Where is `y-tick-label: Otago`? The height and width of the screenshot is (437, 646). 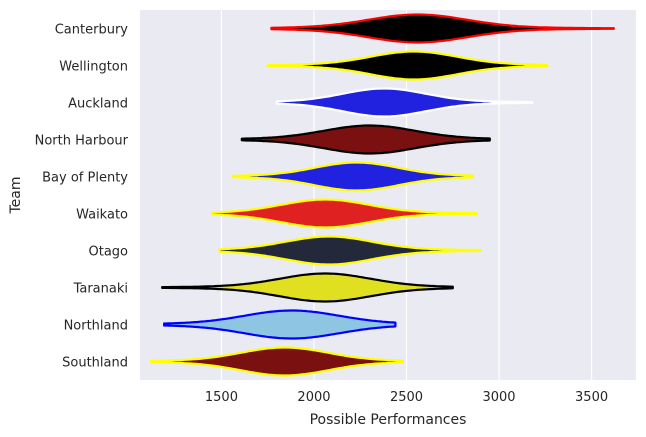
y-tick-label: Otago is located at coordinates (108, 252).